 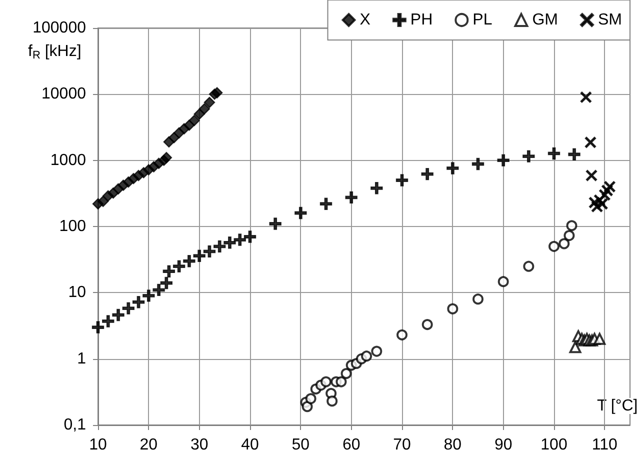 I want to click on x-tick-label: 30, so click(x=199, y=445).